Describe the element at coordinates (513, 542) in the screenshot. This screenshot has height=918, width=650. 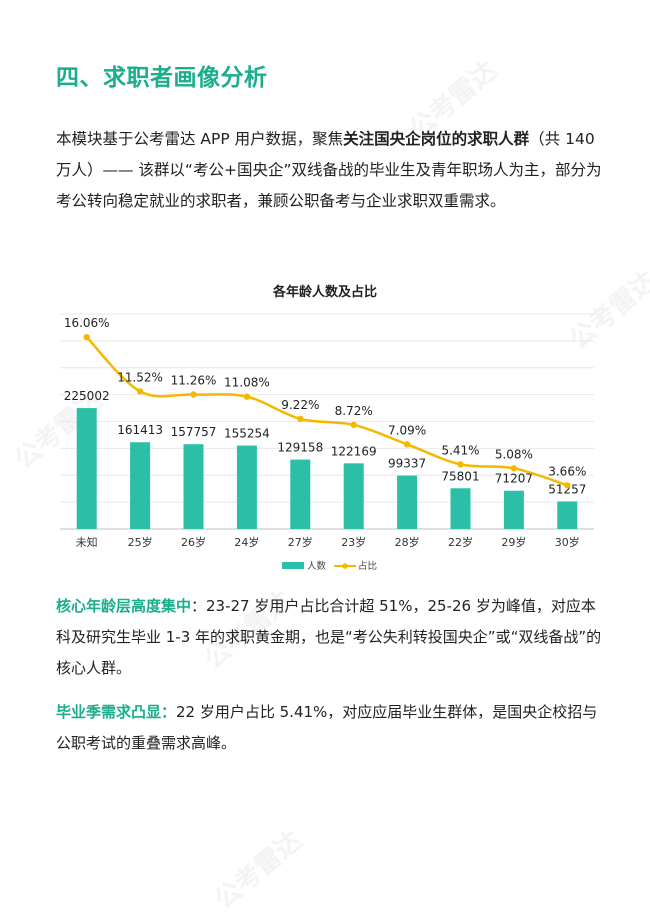
I see `x-tick-label: 29岁` at that location.